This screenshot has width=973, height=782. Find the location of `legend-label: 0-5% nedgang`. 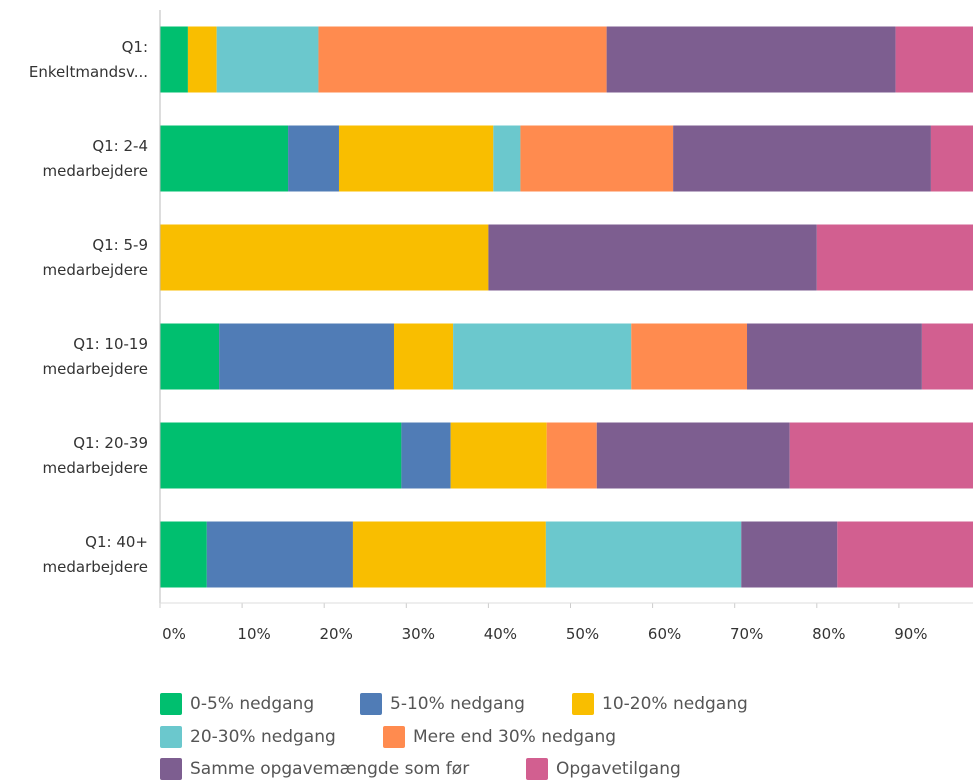

legend-label: 0-5% nedgang is located at coordinates (252, 704).